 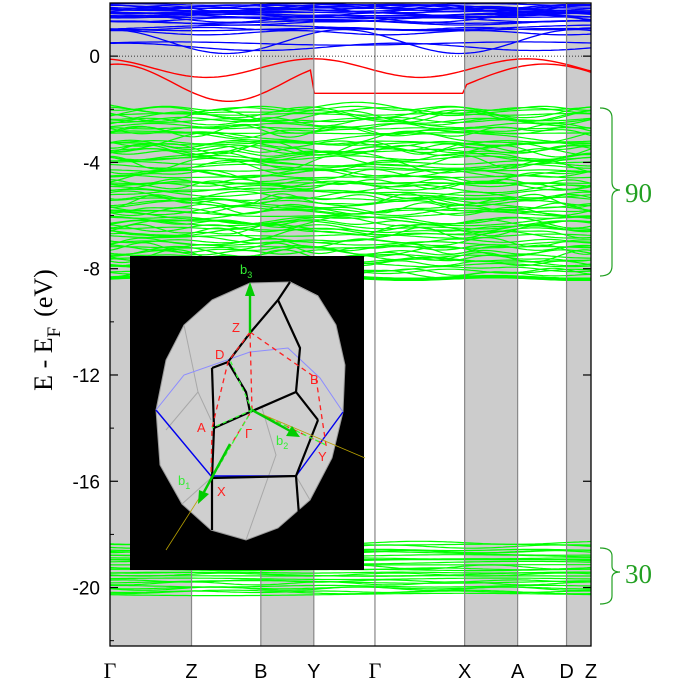 What do you see at coordinates (638, 574) in the screenshot?
I see `semicore-band-count: 30` at bounding box center [638, 574].